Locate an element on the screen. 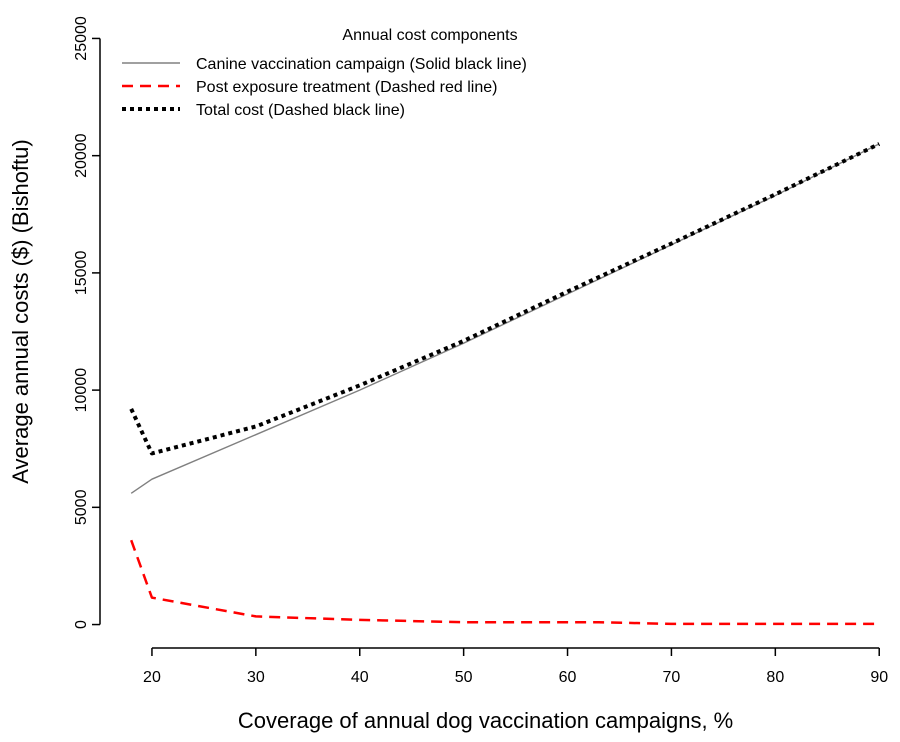 This screenshot has height=742, width=900. x-tick-label: 90 is located at coordinates (879, 677).